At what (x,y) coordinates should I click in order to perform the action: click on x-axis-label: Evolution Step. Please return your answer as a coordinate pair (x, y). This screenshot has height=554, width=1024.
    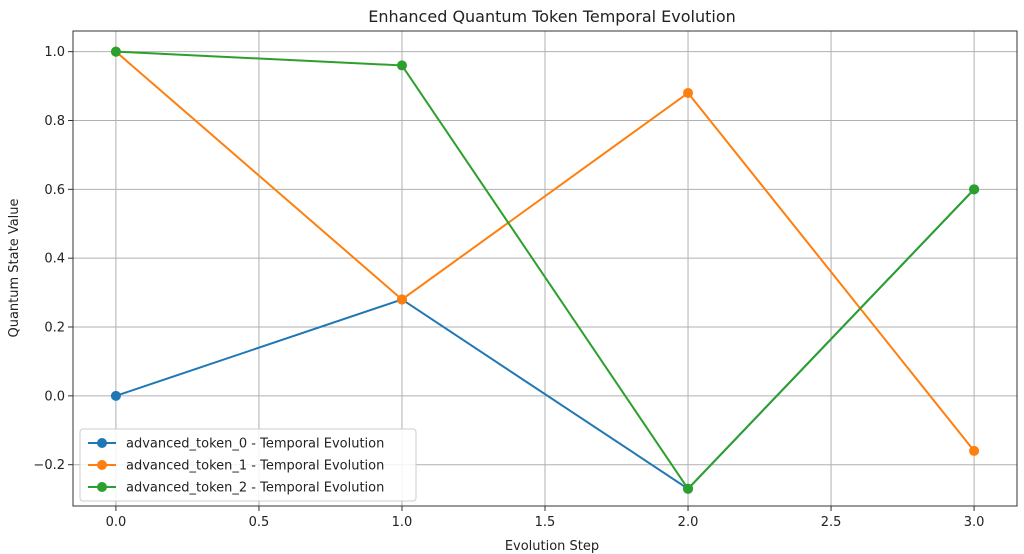
    Looking at the image, I should click on (552, 546).